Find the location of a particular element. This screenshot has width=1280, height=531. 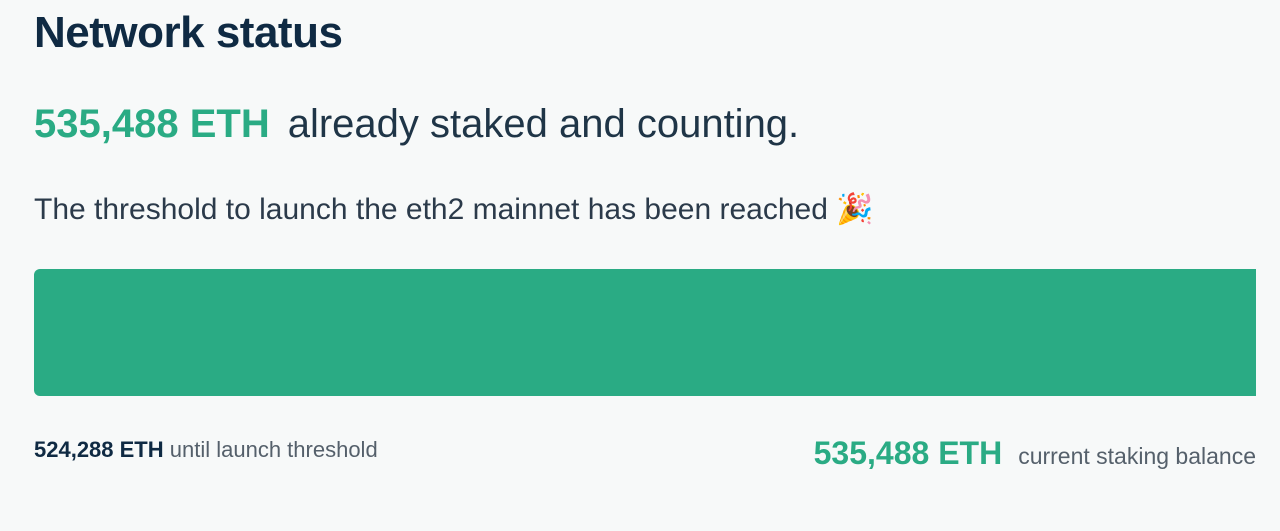

party-popper-icon: 🎉 is located at coordinates (855, 209).